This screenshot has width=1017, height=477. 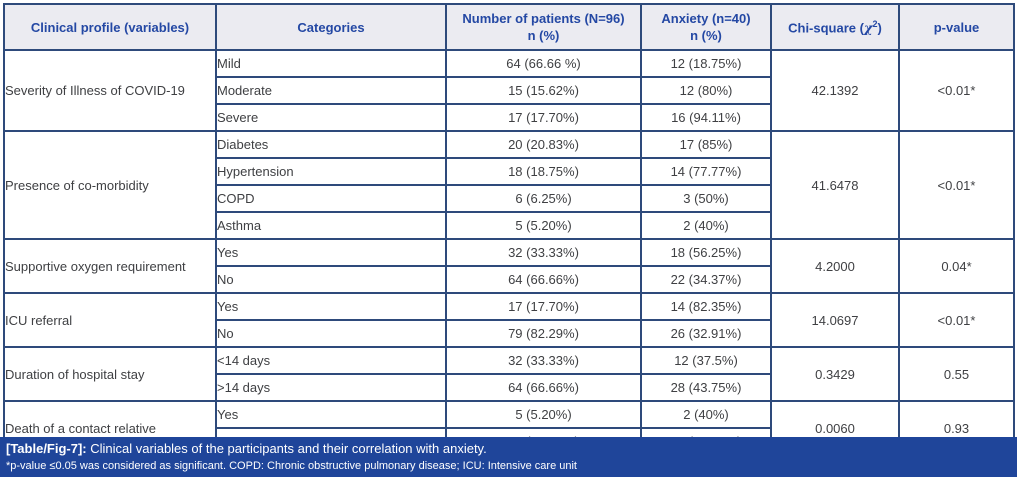 I want to click on table-row: Asthma 5 (5.20%) 2 (40%), so click(x=509, y=225).